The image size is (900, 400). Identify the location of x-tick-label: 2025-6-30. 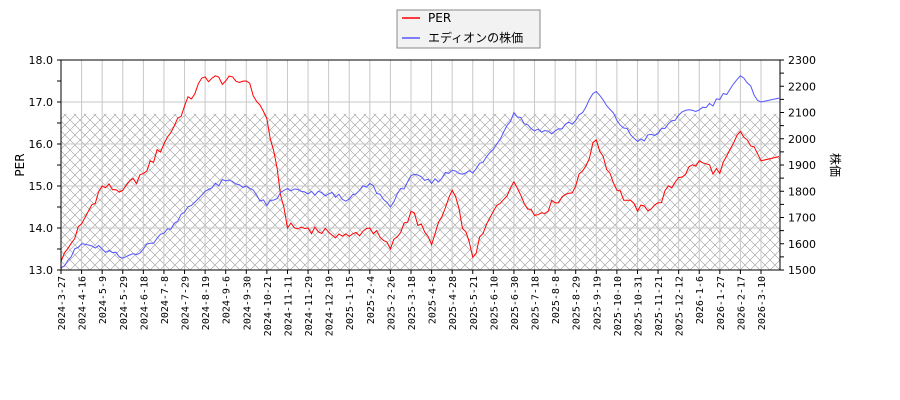
(515, 303).